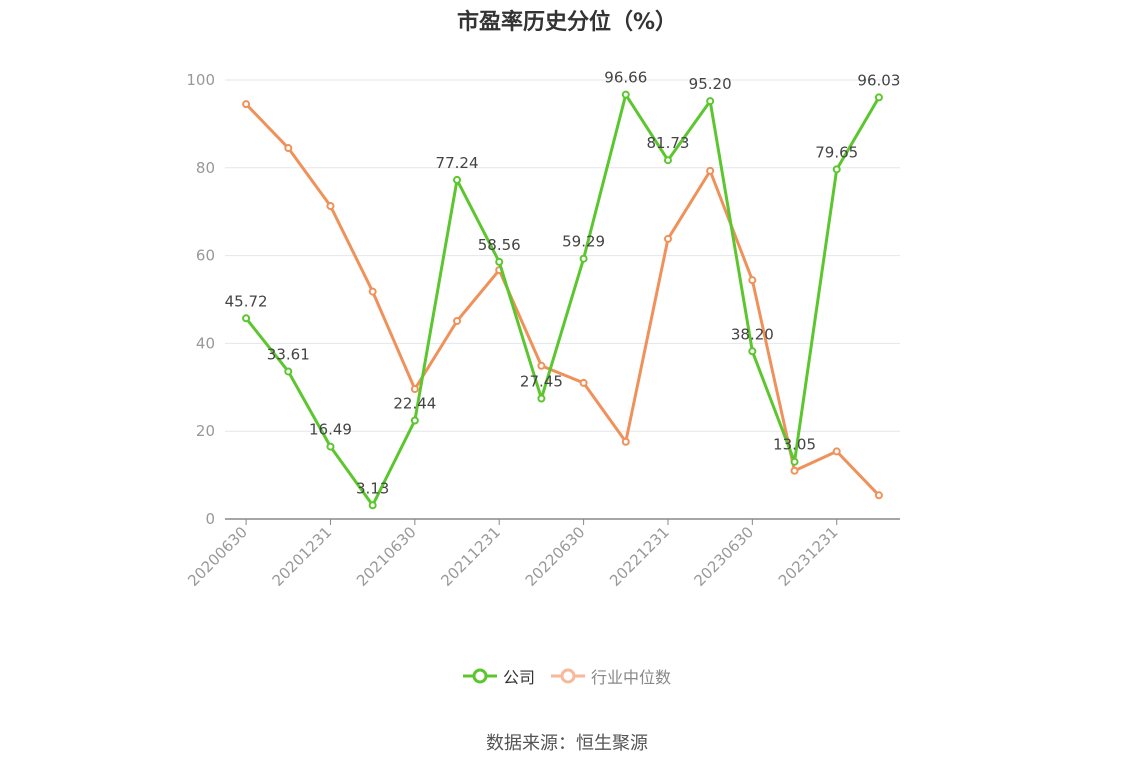 This screenshot has width=1134, height=766. I want to click on x-tick-label: 20221231, so click(639, 556).